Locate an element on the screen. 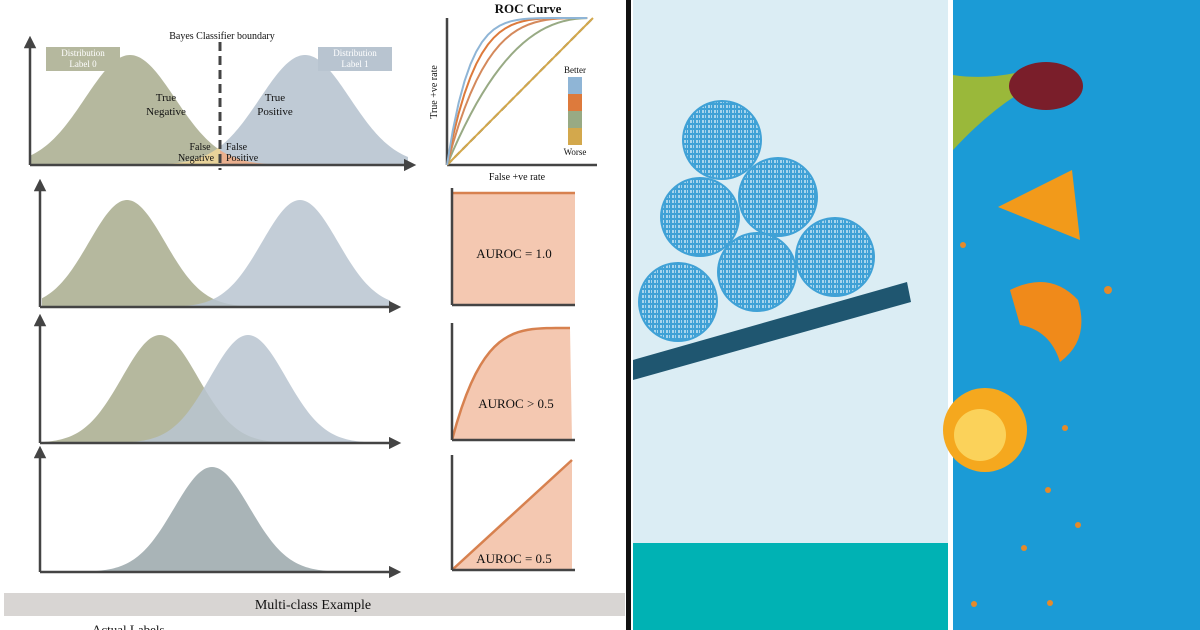 Image resolution: width=1200 pixels, height=630 pixels. label-text: Label 1 is located at coordinates (354, 64).